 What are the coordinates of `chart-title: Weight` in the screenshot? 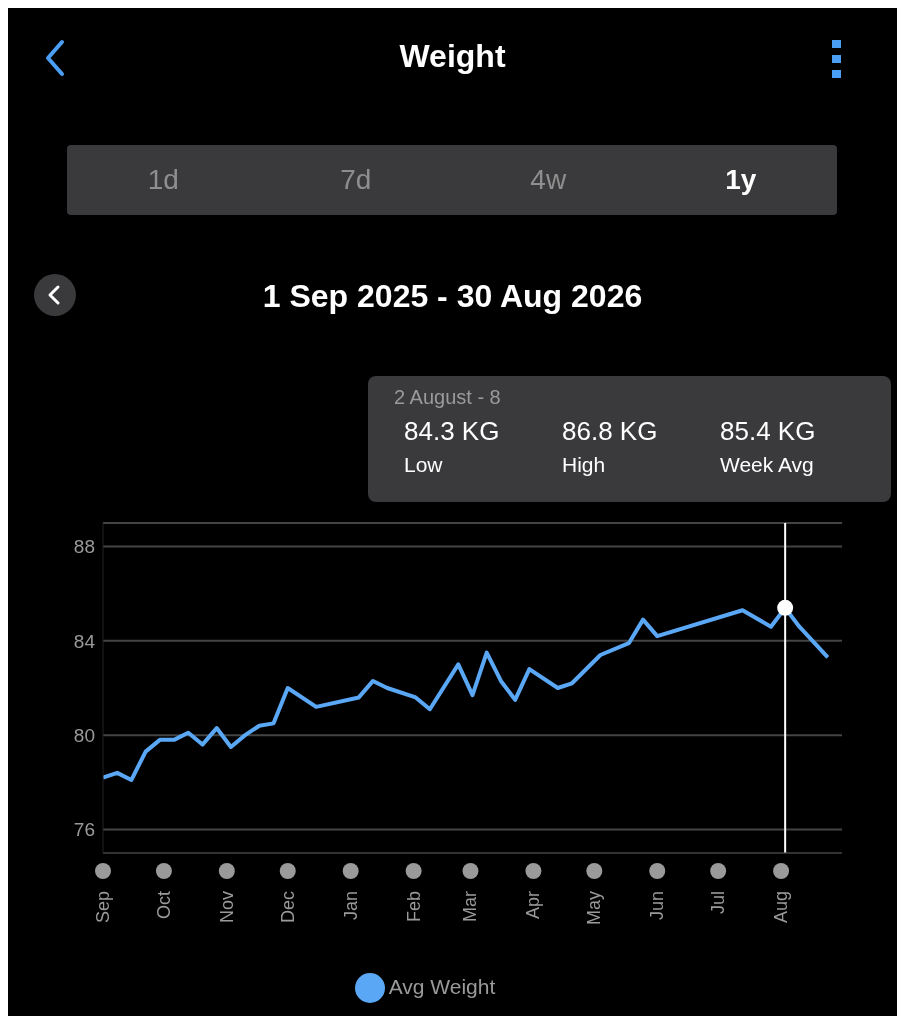 It's located at (452, 56).